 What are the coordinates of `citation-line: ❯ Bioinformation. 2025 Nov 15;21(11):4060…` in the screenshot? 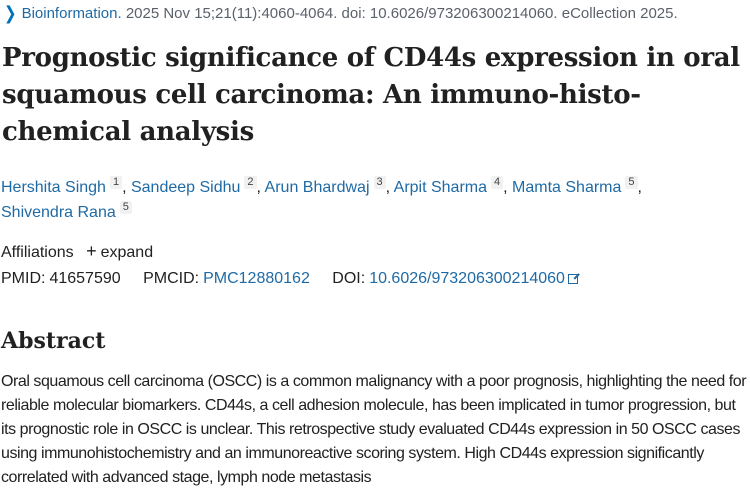 It's located at (341, 14).